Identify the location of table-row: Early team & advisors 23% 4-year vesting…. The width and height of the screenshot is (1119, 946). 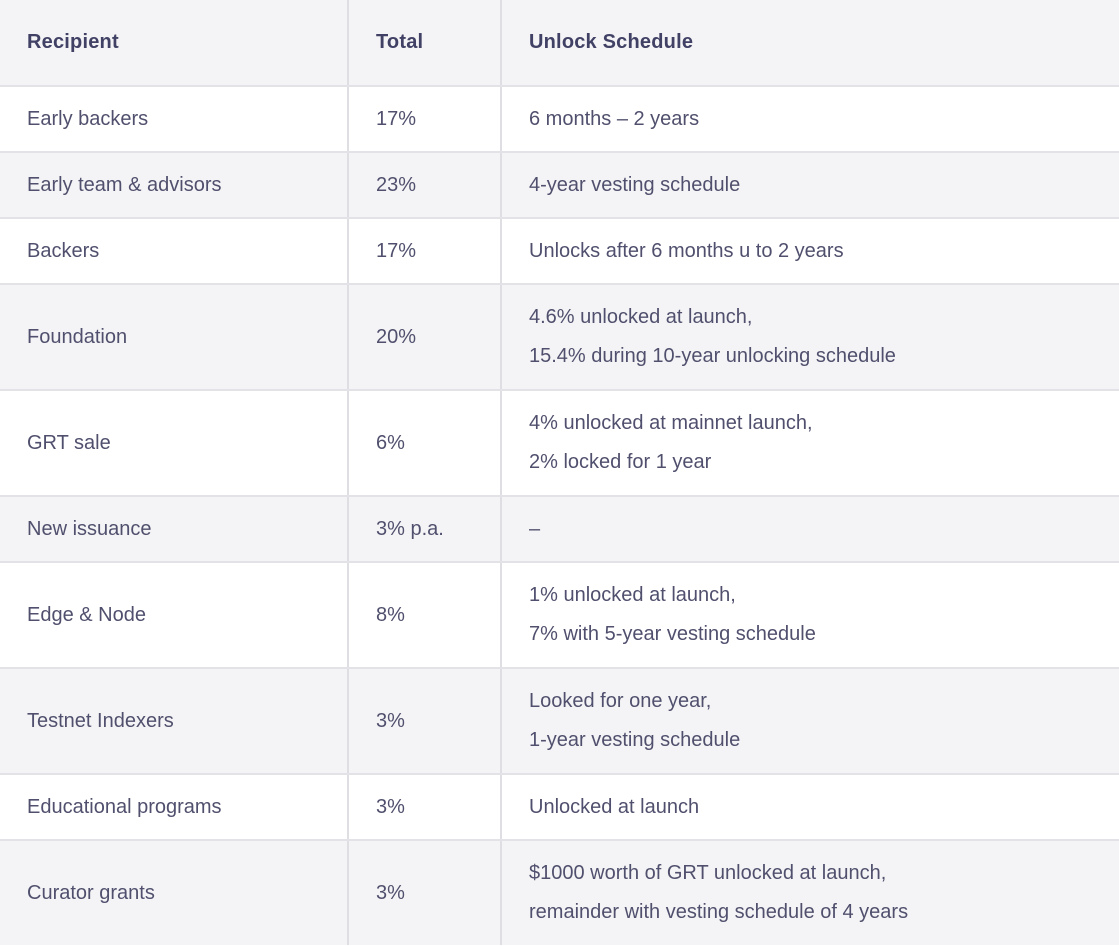
(559, 184).